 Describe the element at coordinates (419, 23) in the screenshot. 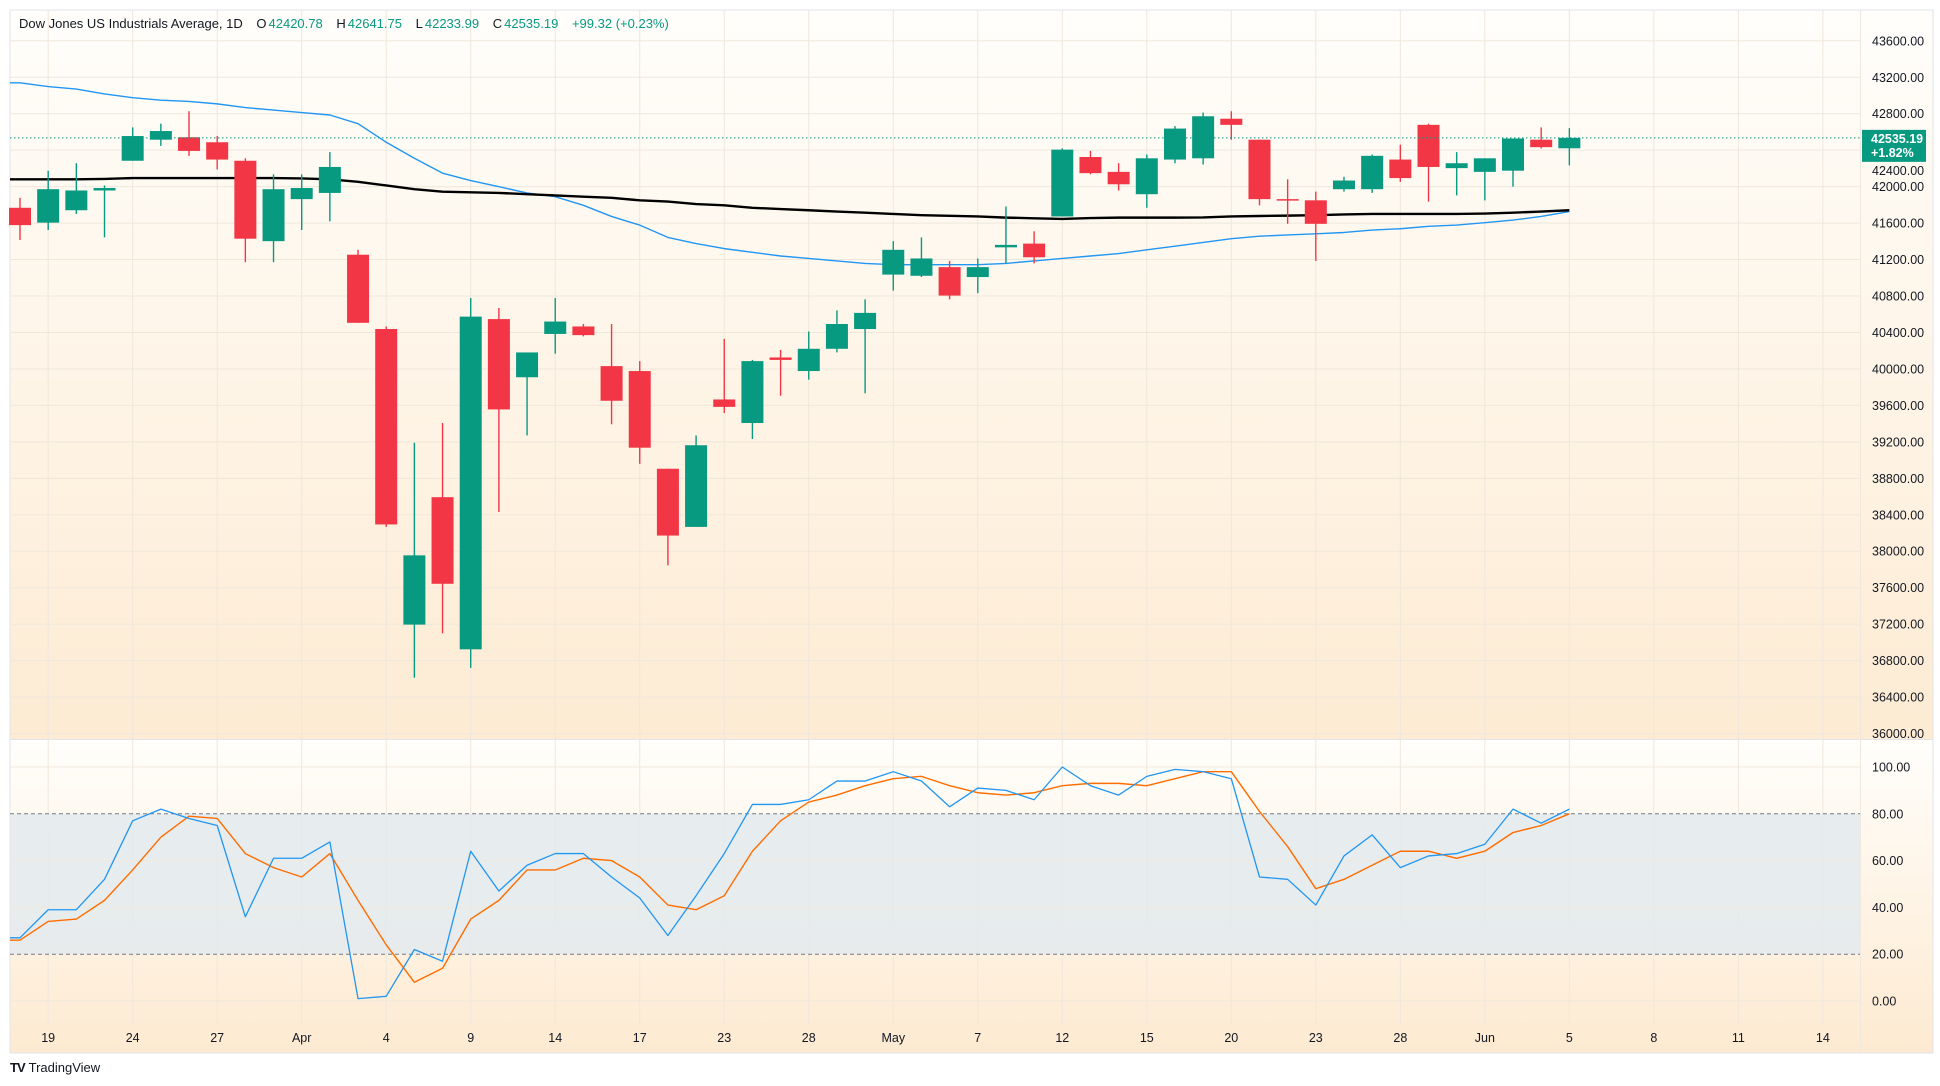

I see `low-key: L` at that location.